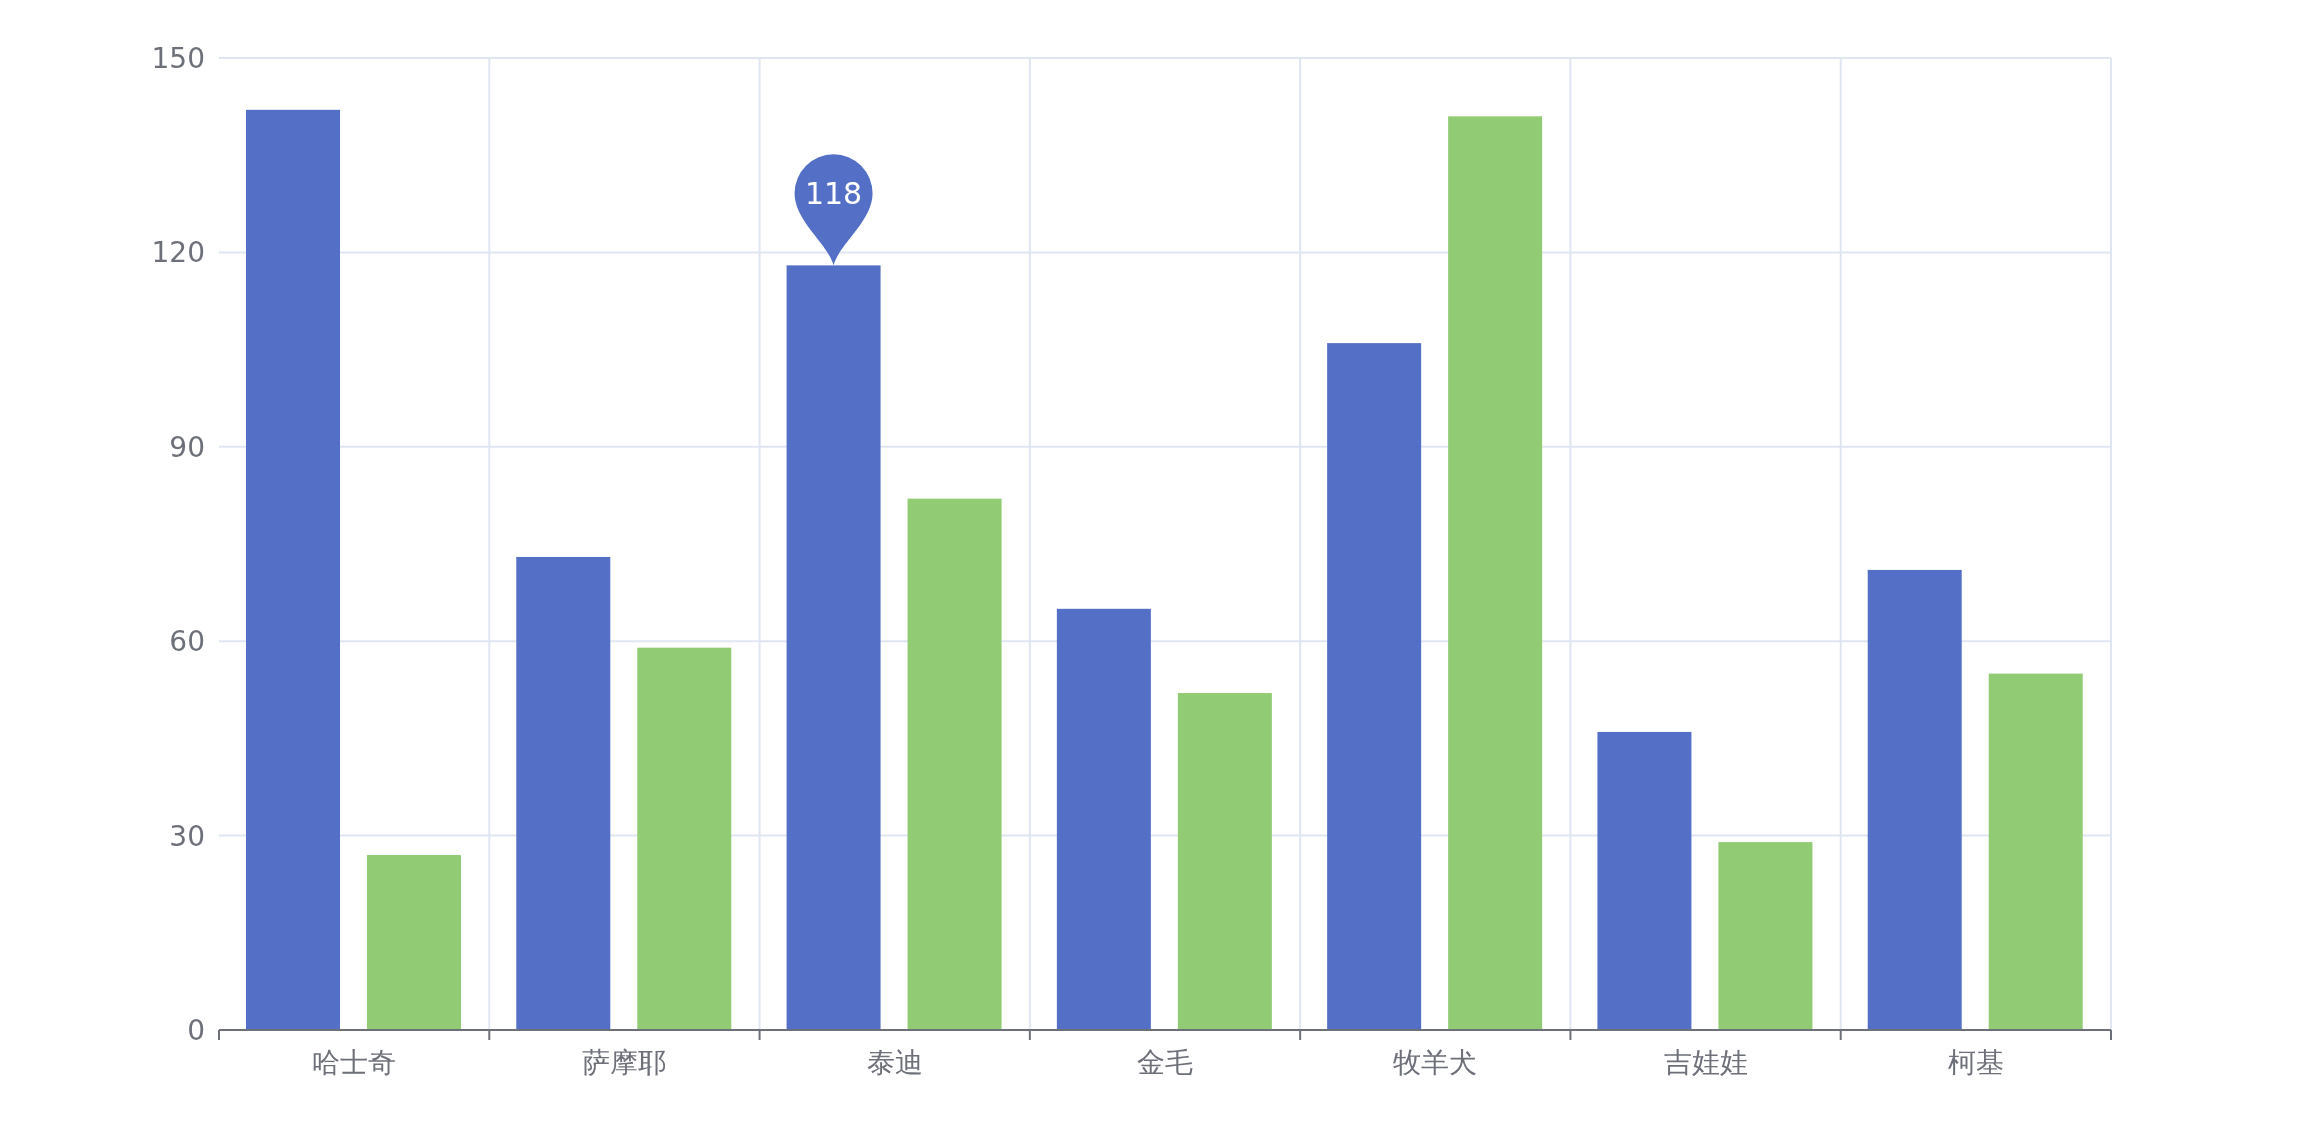  I want to click on y-tick-label: 30, so click(187, 836).